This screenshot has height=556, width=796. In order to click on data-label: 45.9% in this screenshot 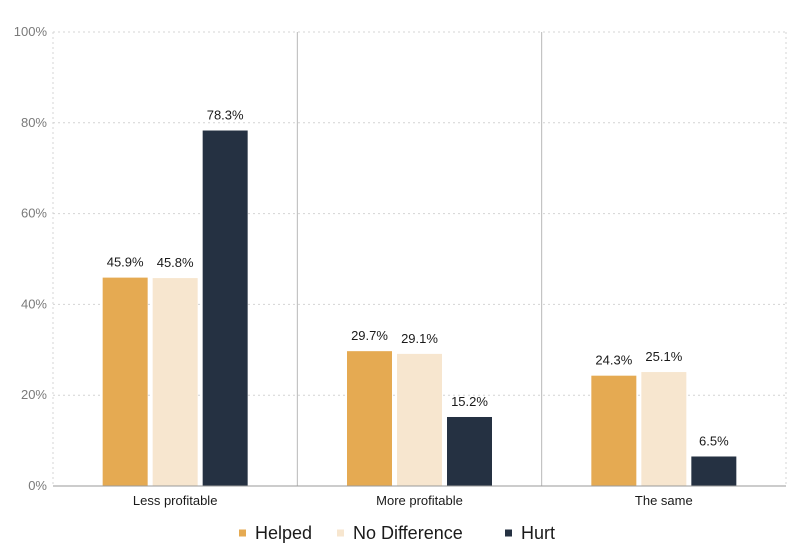, I will do `click(125, 262)`.